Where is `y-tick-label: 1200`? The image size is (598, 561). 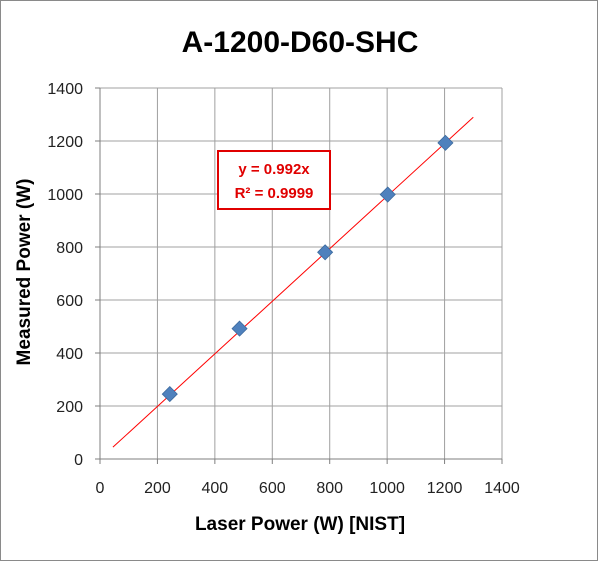 y-tick-label: 1200 is located at coordinates (65, 142).